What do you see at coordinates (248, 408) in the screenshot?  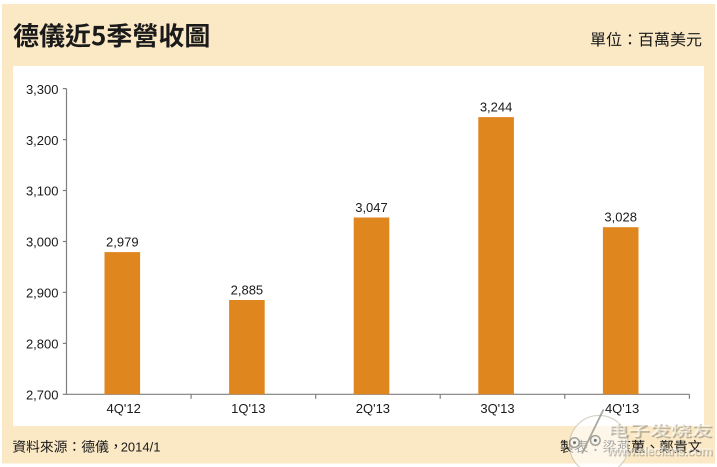 I see `svg-text: 1Q'13` at bounding box center [248, 408].